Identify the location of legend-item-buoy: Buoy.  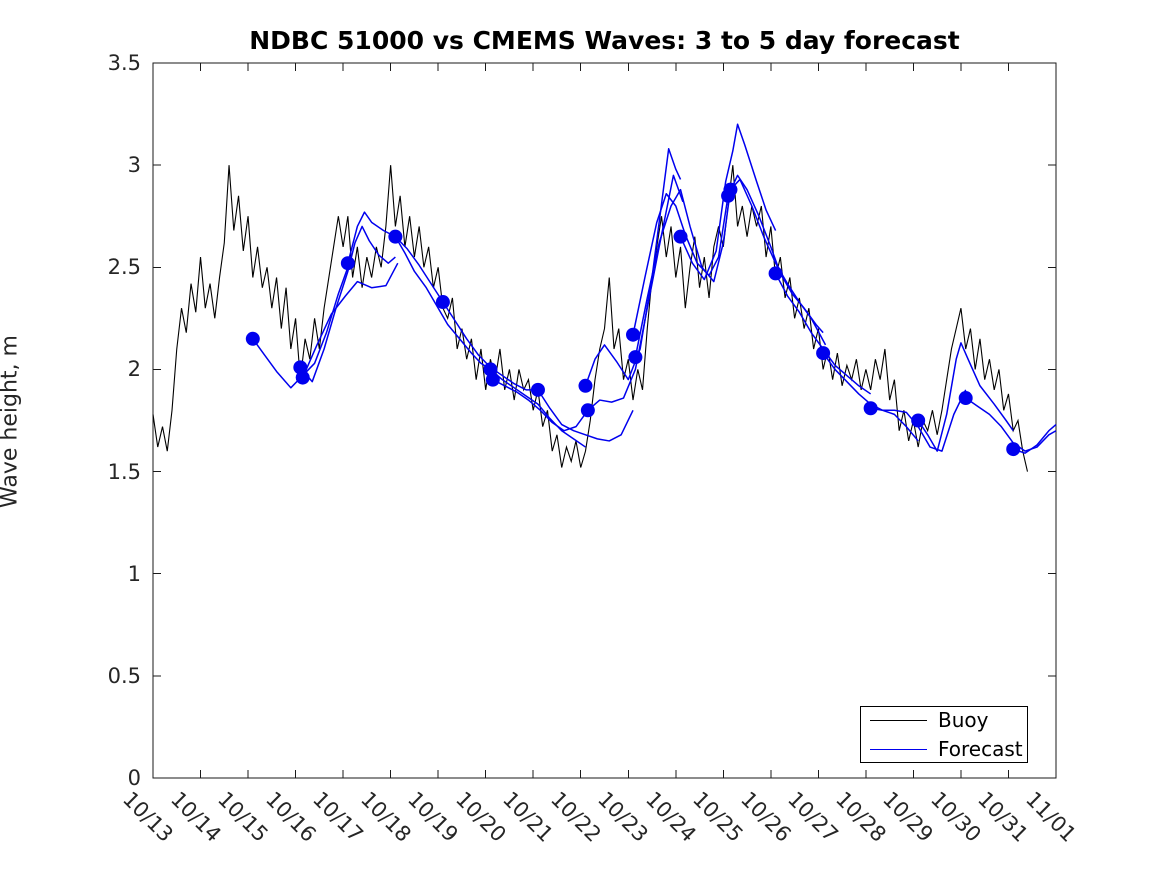
(944, 720).